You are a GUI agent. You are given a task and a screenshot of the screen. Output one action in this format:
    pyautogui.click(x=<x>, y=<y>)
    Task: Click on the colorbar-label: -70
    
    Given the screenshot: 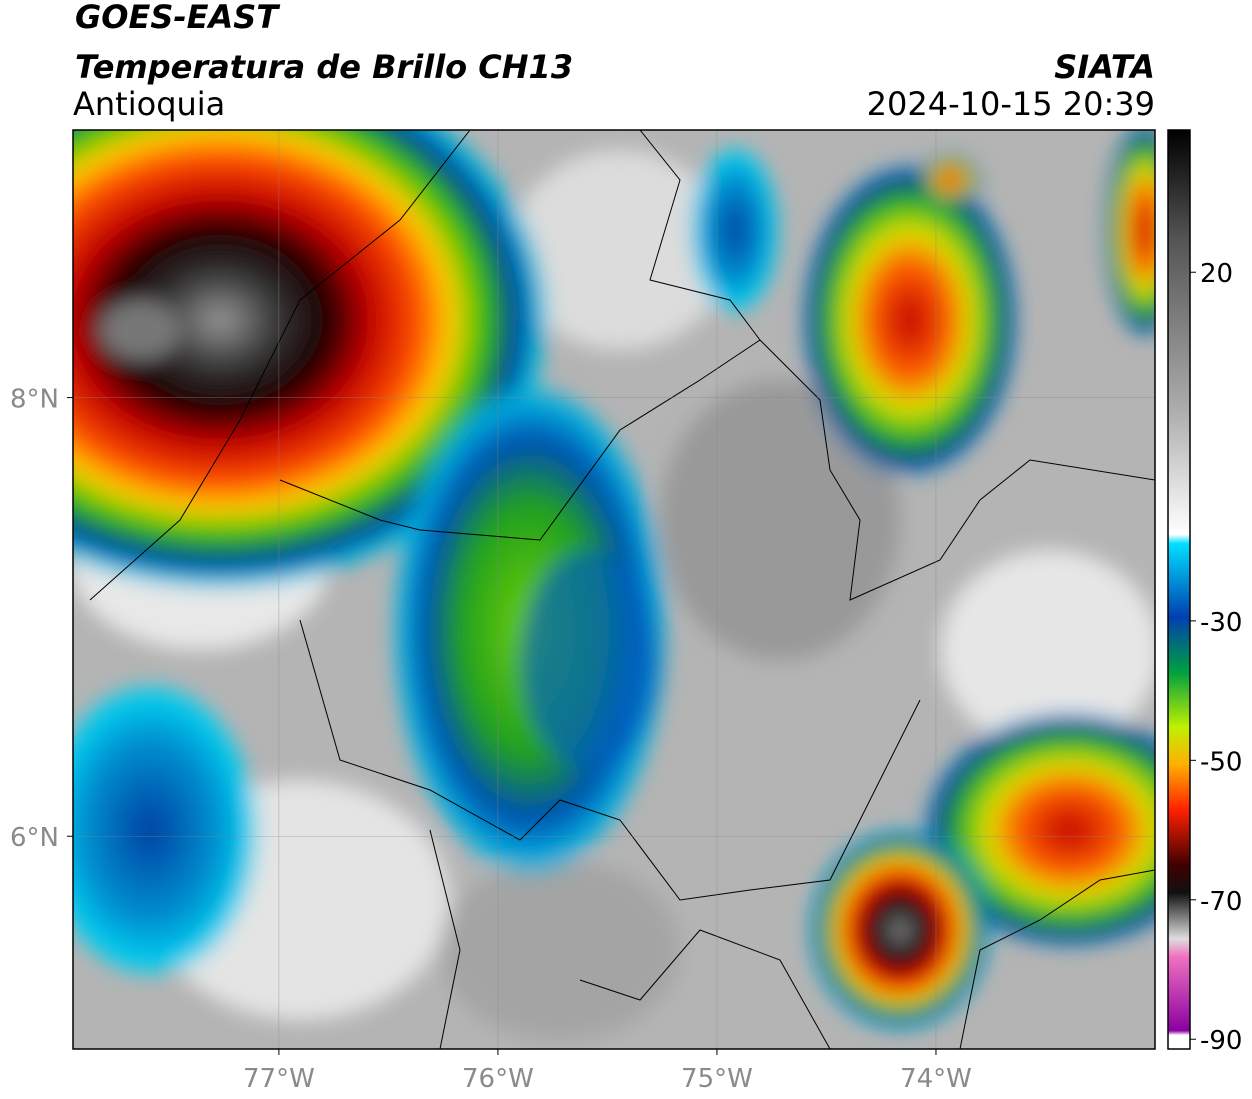 What is the action you would take?
    pyautogui.click(x=1221, y=902)
    